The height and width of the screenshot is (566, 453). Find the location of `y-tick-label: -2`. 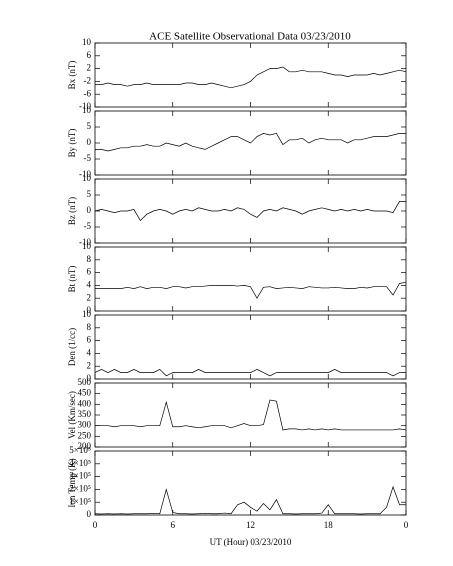

y-tick-label: -2 is located at coordinates (88, 80).